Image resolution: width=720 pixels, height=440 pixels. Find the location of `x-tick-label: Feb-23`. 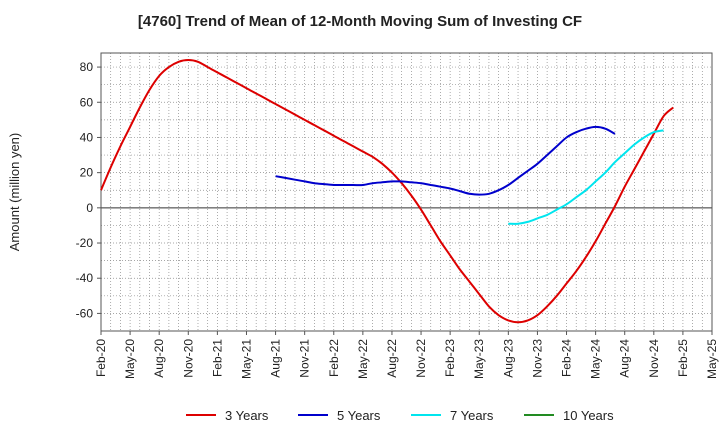

x-tick-label: Feb-23 is located at coordinates (450, 358).